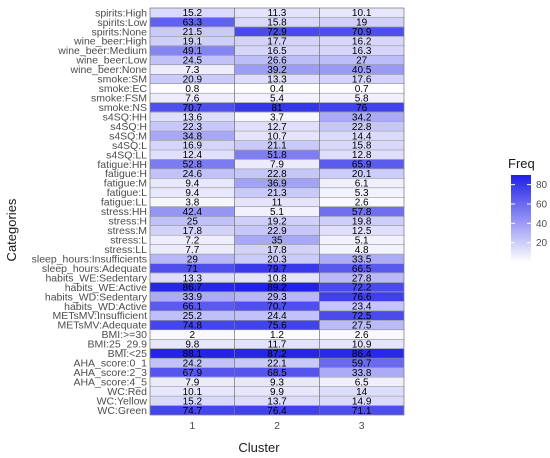 This screenshot has height=458, width=550. Describe the element at coordinates (11, 229) in the screenshot. I see `y-axis-title: Categories` at that location.